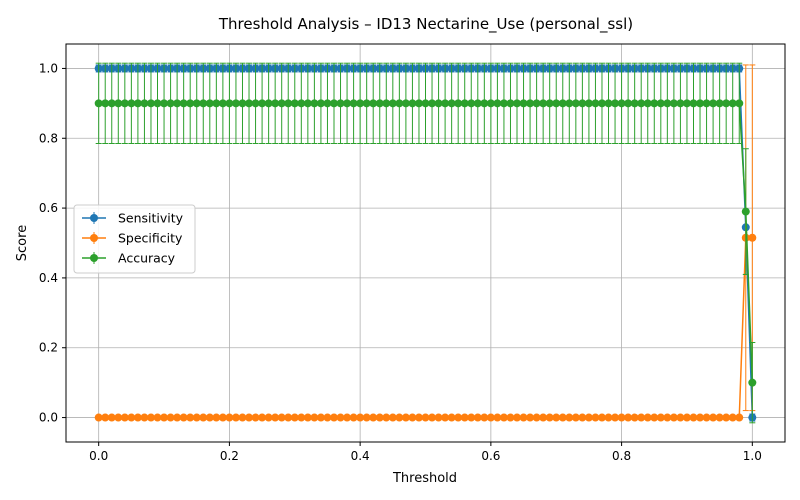  I want to click on legend-label: Accuracy, so click(147, 258).